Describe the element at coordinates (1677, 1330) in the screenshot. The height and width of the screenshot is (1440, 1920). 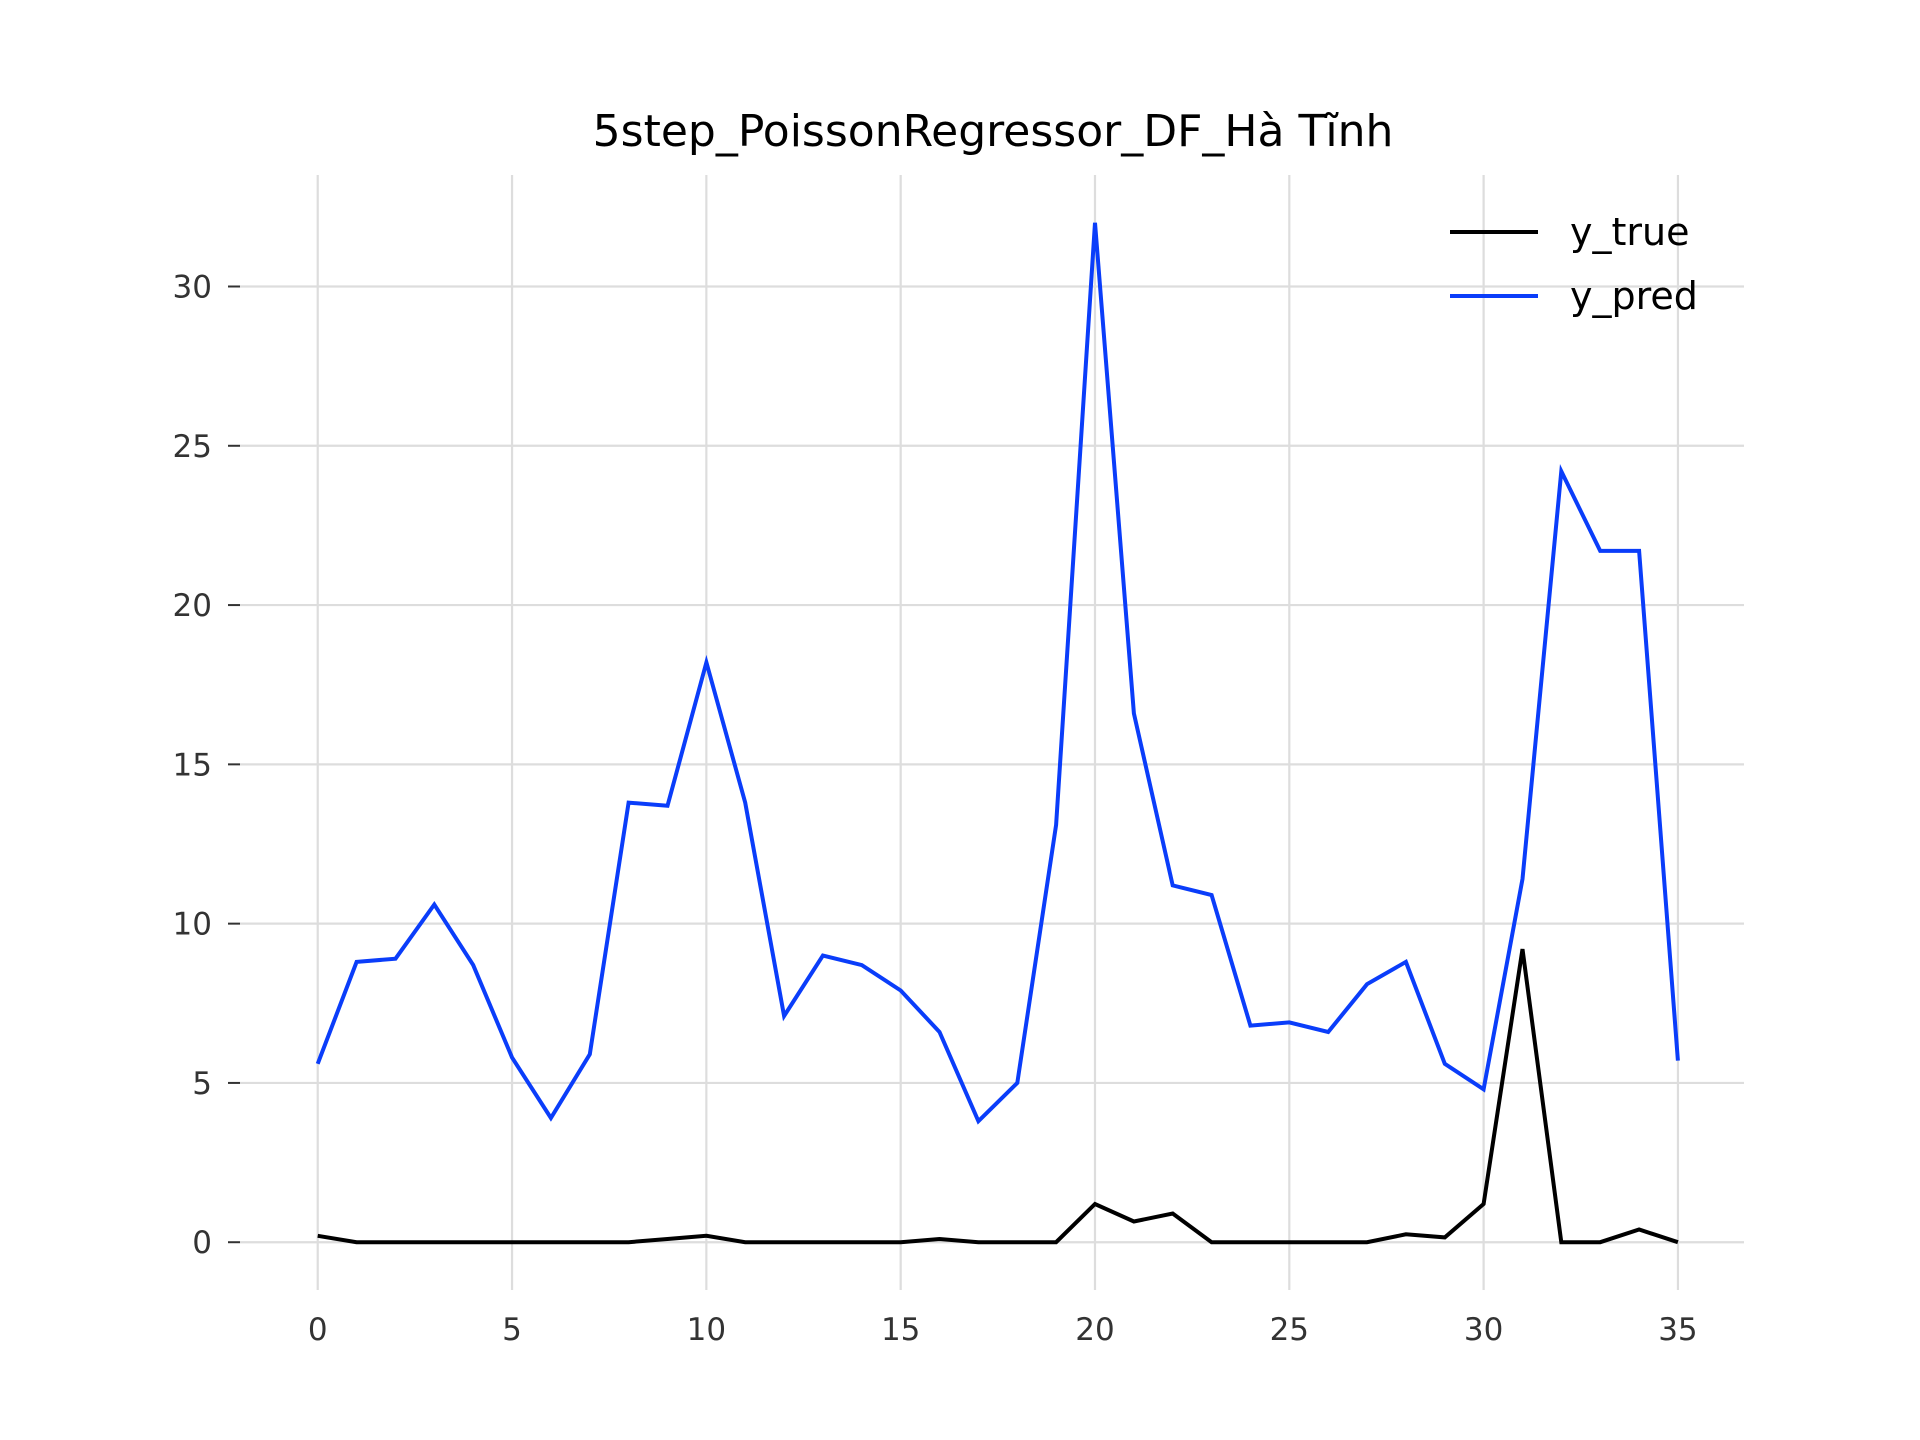
I see `x-tick-label: 35` at that location.